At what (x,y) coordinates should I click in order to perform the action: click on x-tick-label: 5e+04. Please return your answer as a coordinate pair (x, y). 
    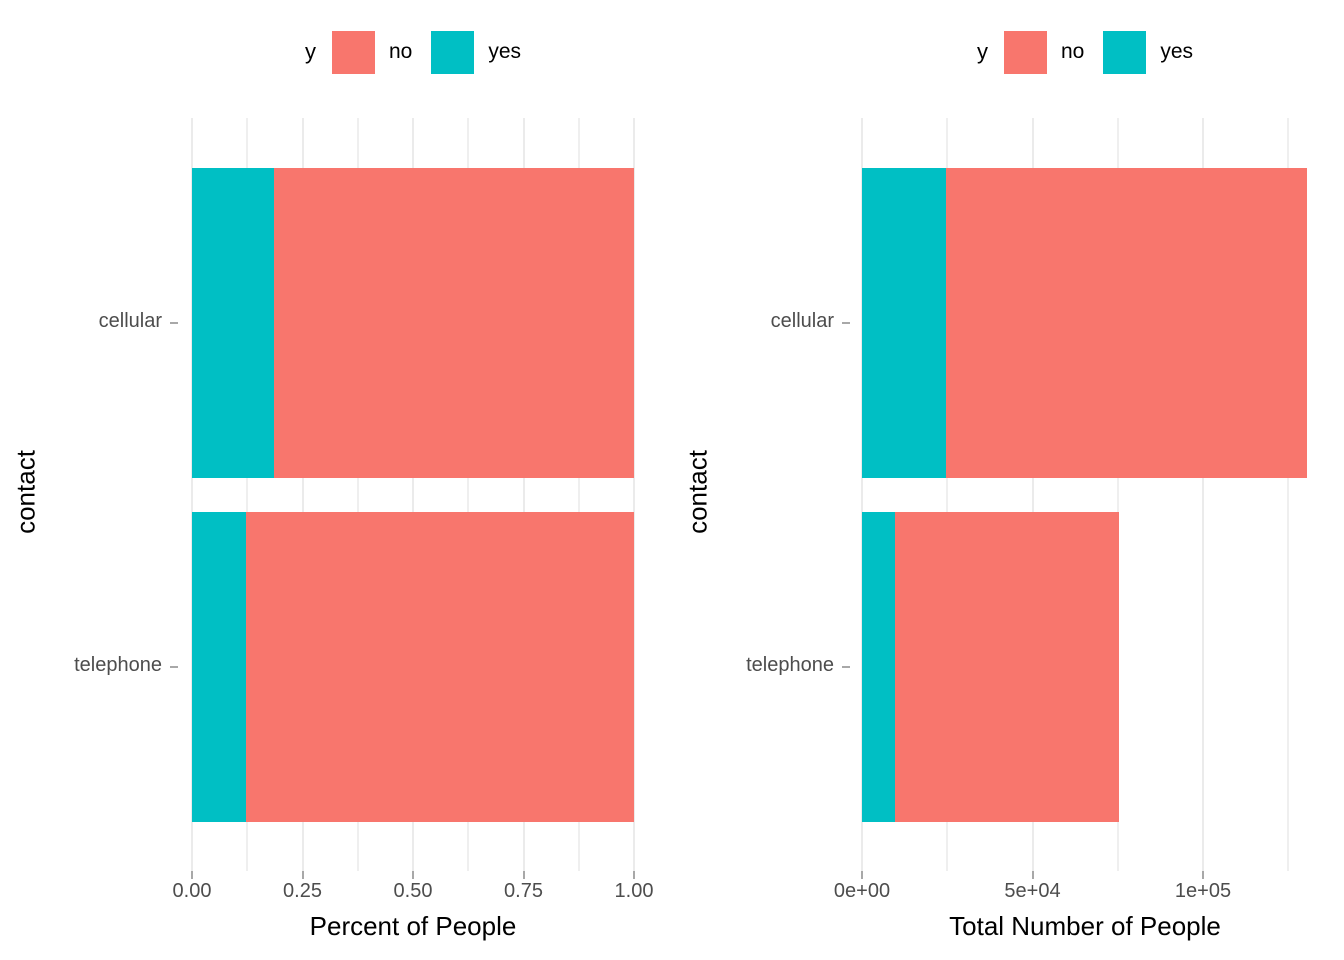
    Looking at the image, I should click on (1032, 891).